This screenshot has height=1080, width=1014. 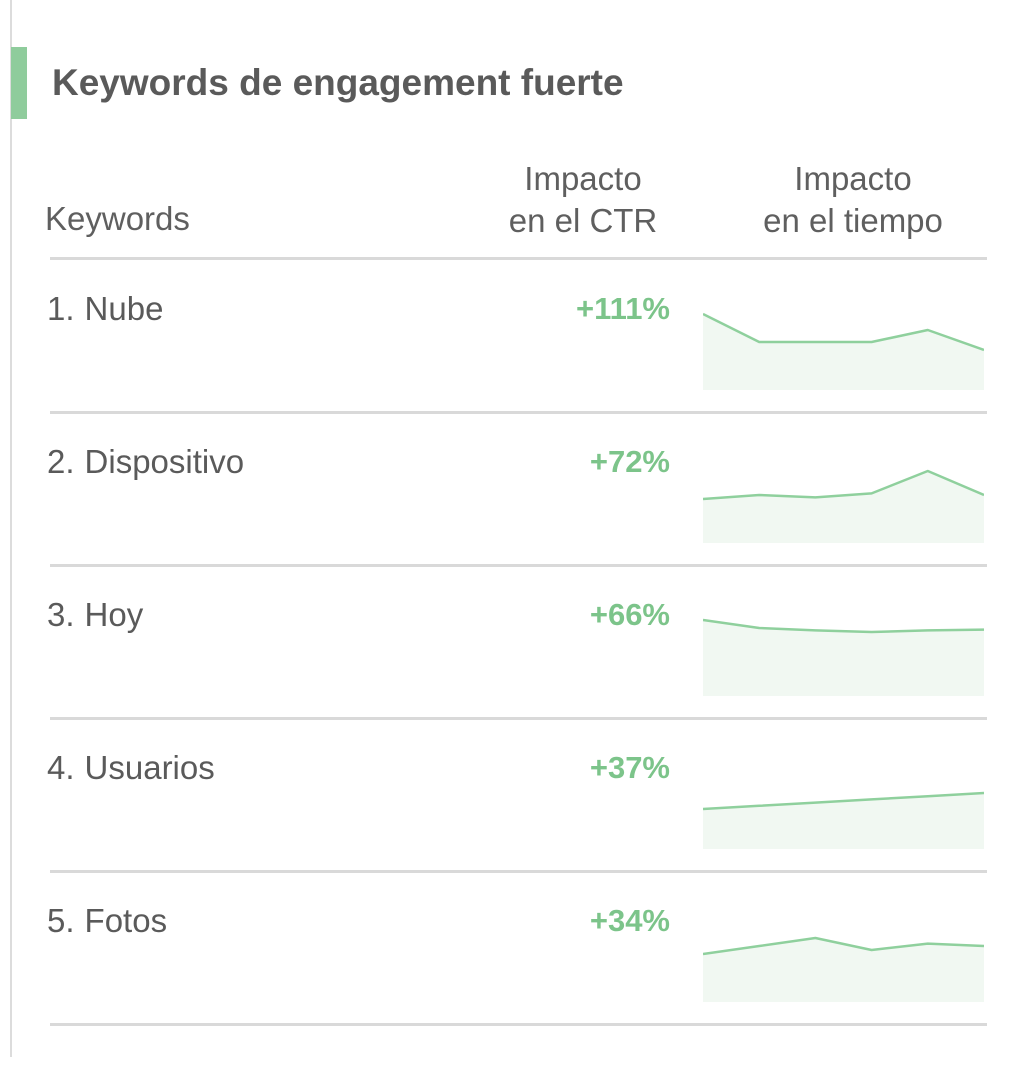 I want to click on keyword-rank: 3., so click(x=61, y=614).